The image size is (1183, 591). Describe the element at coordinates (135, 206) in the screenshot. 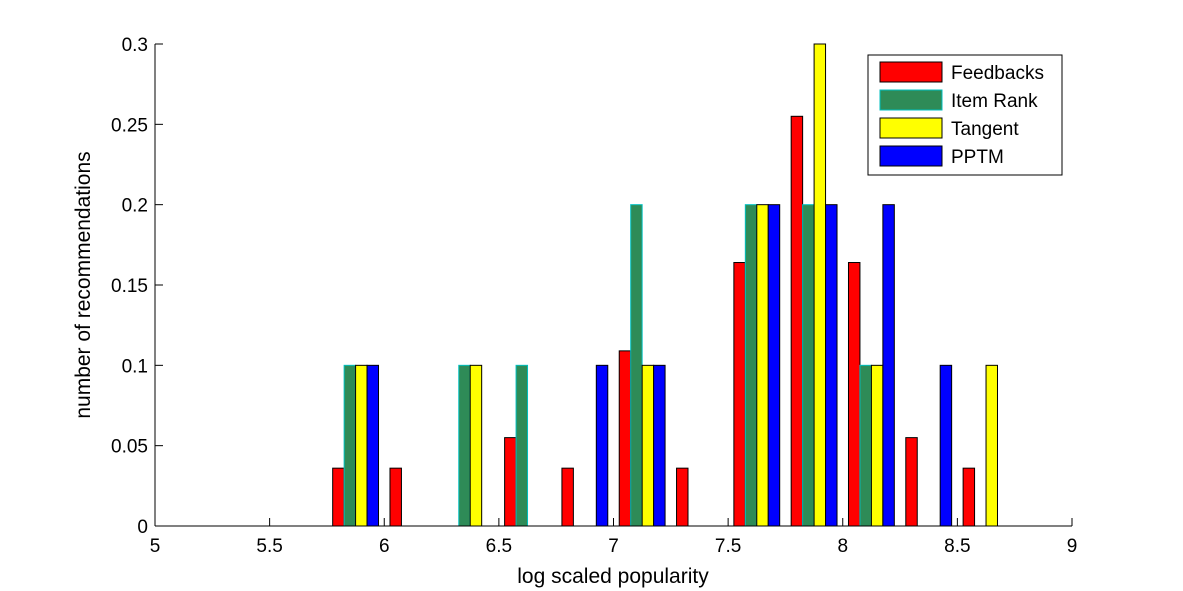

I see `y-tick-label: 0.2` at that location.